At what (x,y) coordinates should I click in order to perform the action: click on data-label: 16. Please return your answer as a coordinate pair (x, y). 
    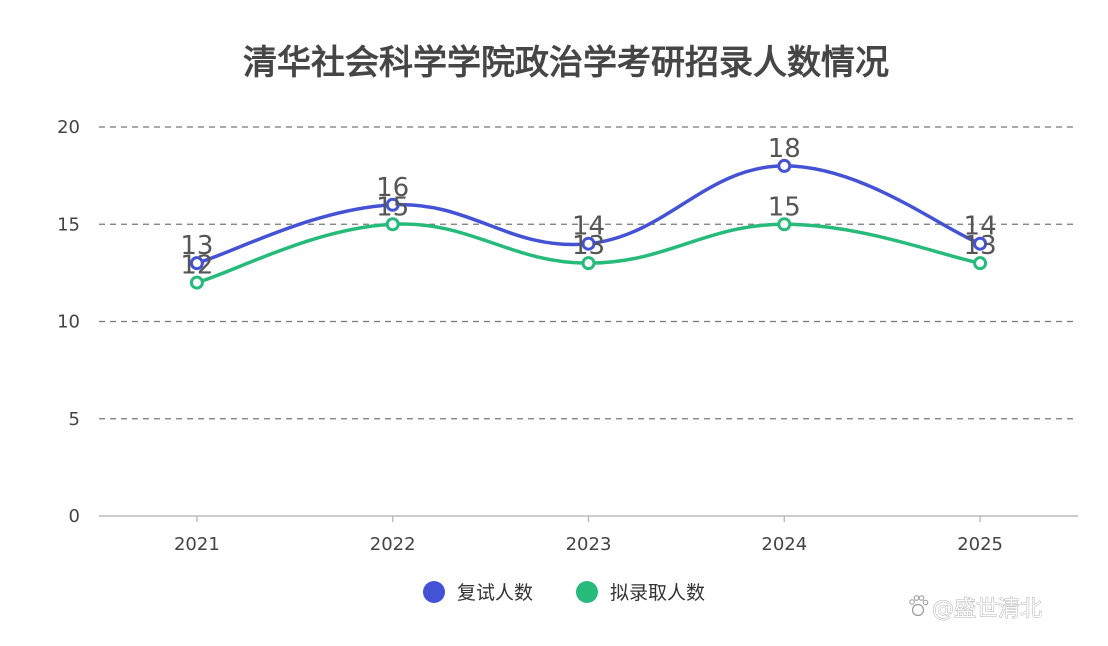
    Looking at the image, I should click on (392, 188).